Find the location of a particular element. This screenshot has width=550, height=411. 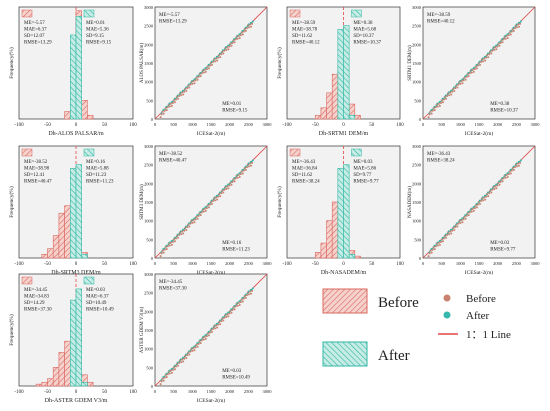

y-tick-label: 2000 is located at coordinates (417, 183).